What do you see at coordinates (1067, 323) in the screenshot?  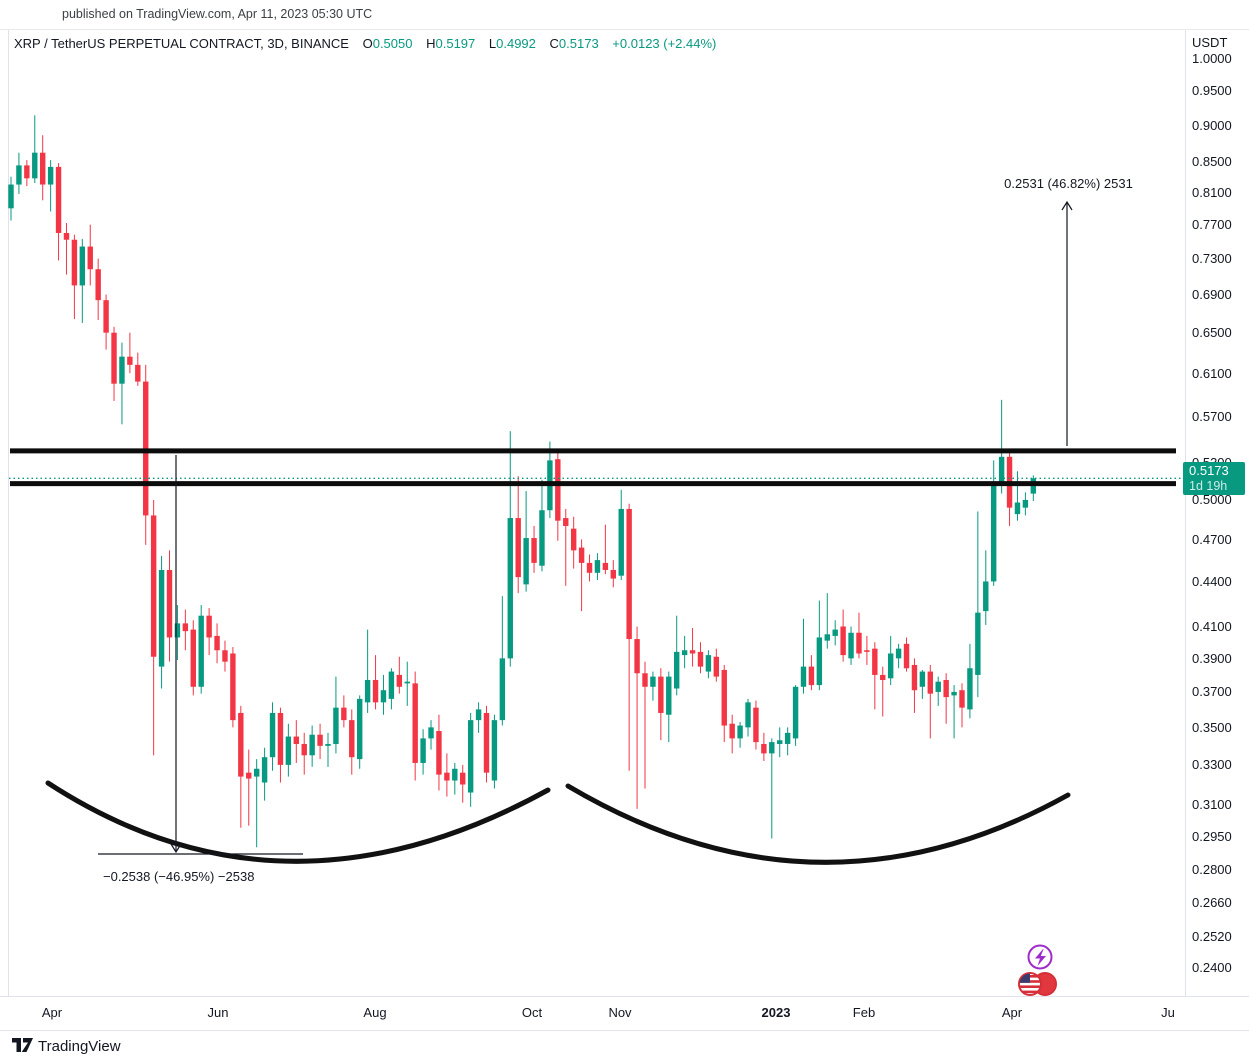 I see `target-arrow-up` at bounding box center [1067, 323].